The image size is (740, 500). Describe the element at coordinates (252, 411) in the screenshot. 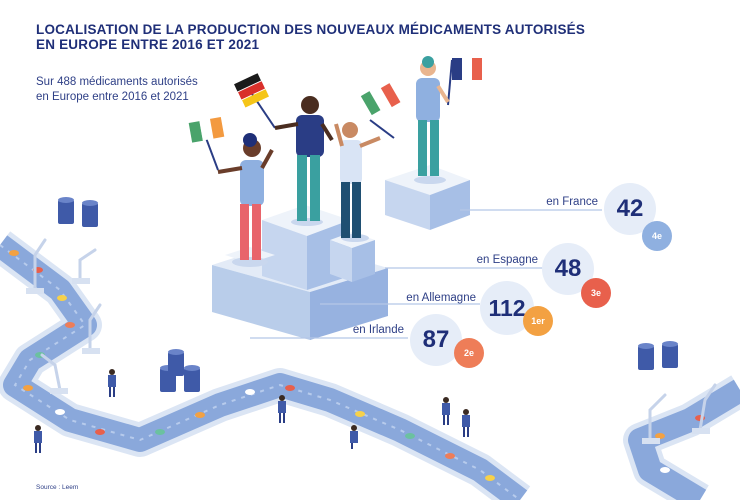

I see `workers` at that location.